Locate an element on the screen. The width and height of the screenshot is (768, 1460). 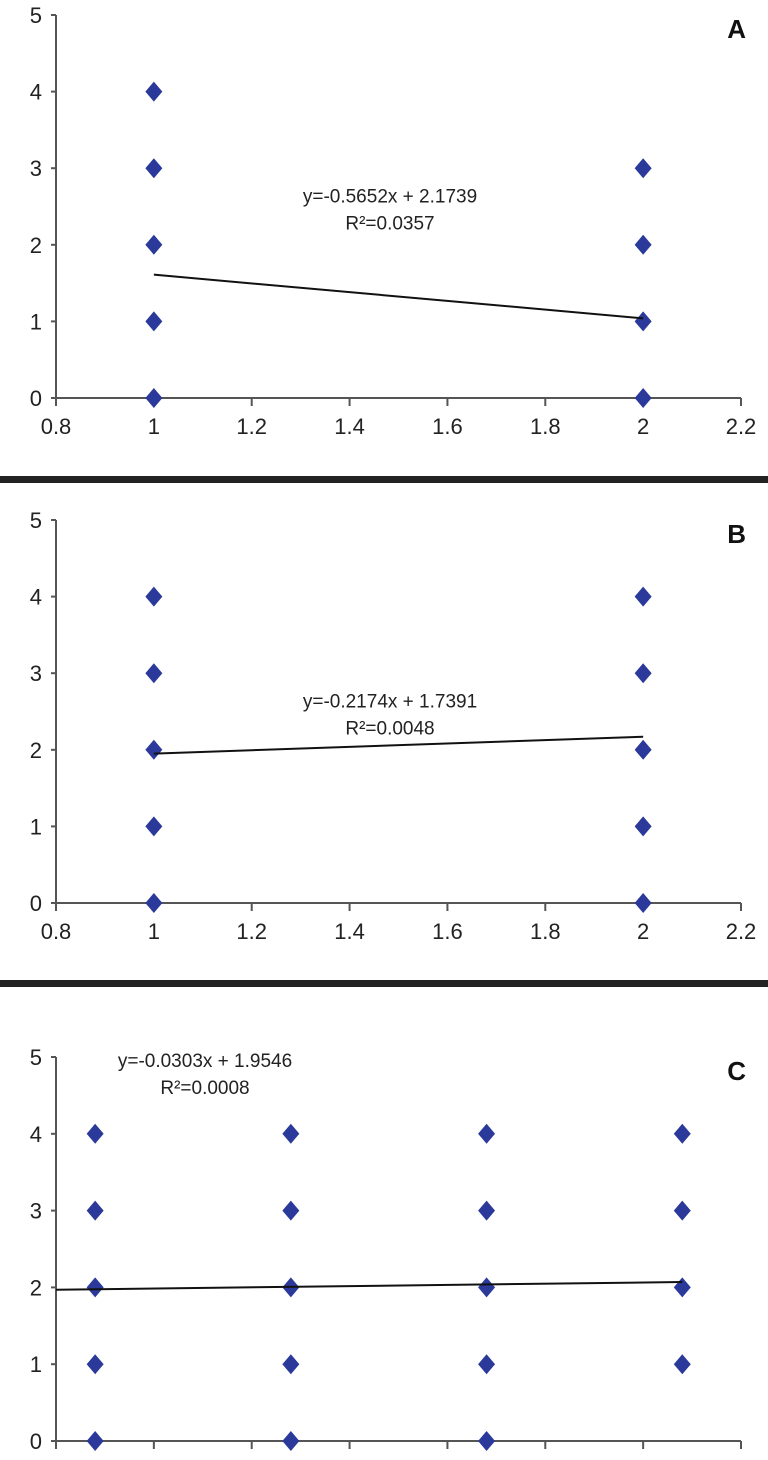
x-tick-label: 1.3 is located at coordinates (154, 1458).